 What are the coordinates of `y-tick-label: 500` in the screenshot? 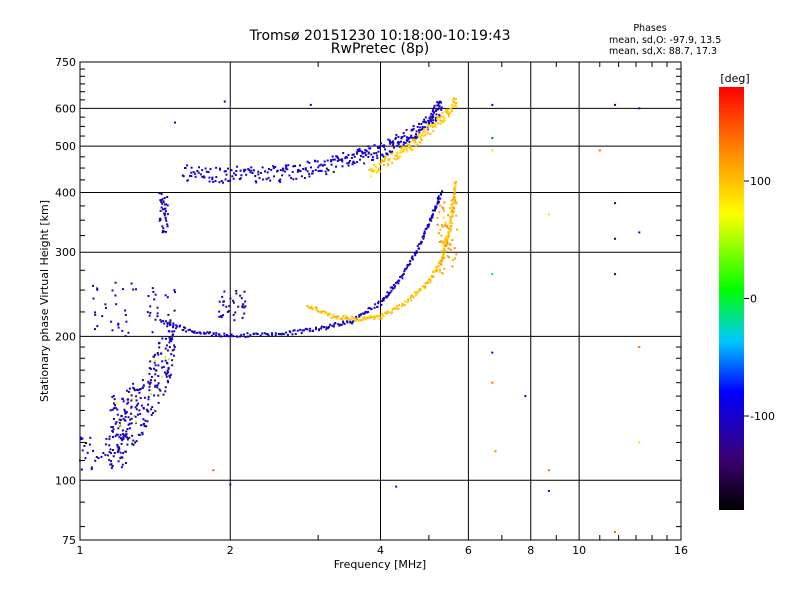 It's located at (65, 146).